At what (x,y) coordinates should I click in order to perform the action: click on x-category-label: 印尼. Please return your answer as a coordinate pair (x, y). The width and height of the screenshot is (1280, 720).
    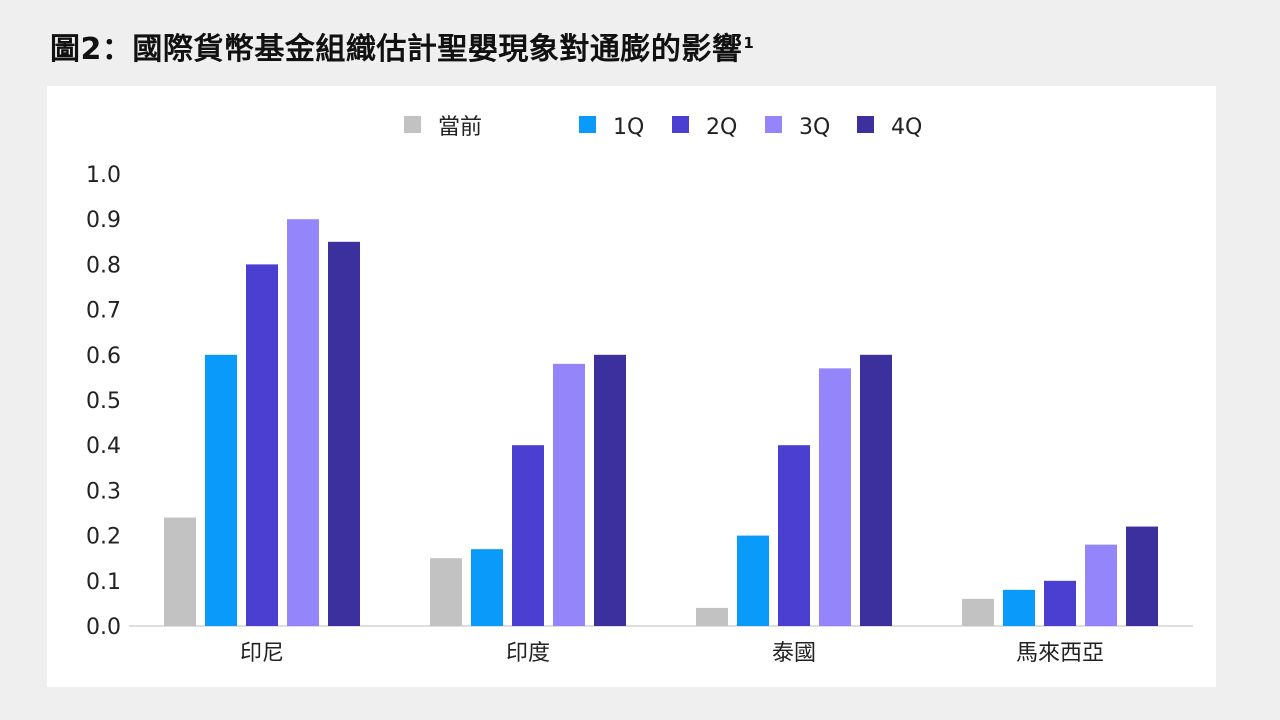
    Looking at the image, I should click on (262, 653).